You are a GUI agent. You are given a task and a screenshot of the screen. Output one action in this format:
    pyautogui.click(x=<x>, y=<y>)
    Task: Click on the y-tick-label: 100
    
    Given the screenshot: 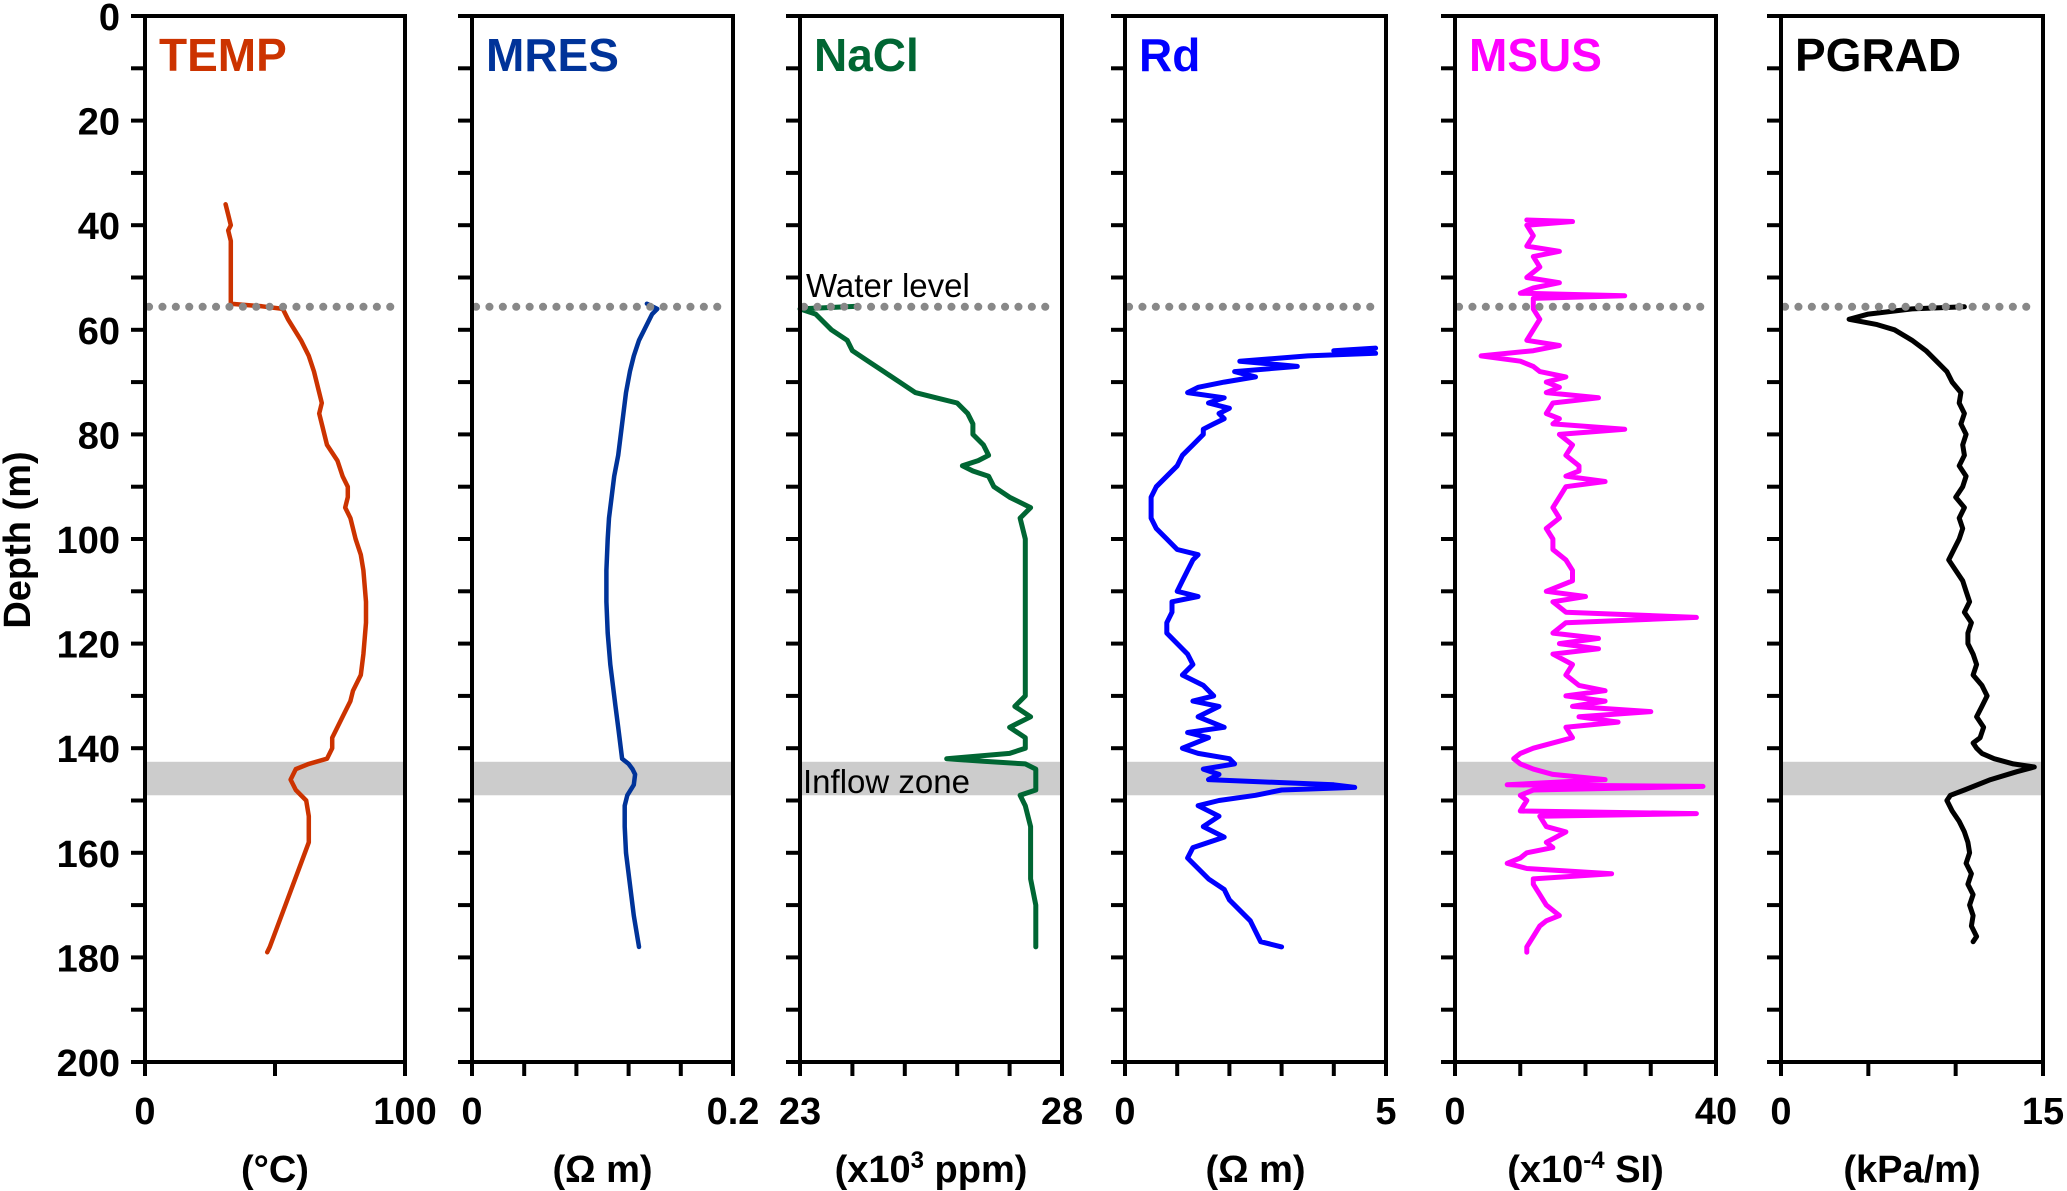 What is the action you would take?
    pyautogui.click(x=88, y=541)
    